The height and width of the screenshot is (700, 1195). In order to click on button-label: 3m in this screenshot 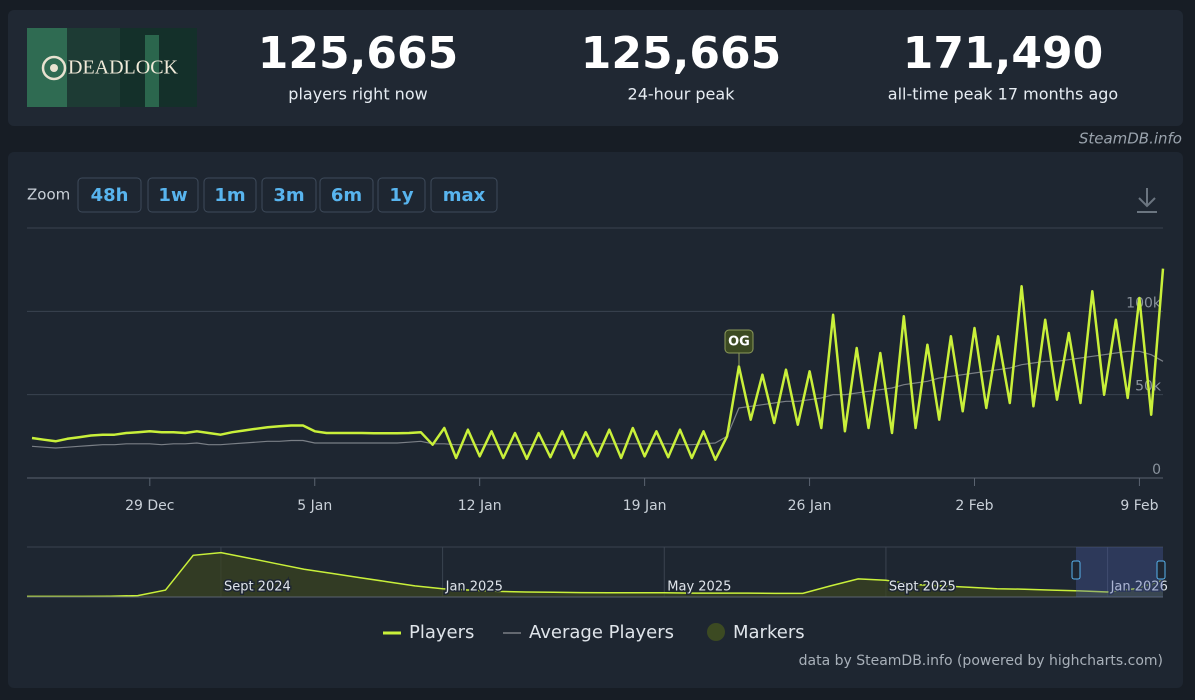, I will do `click(288, 195)`.